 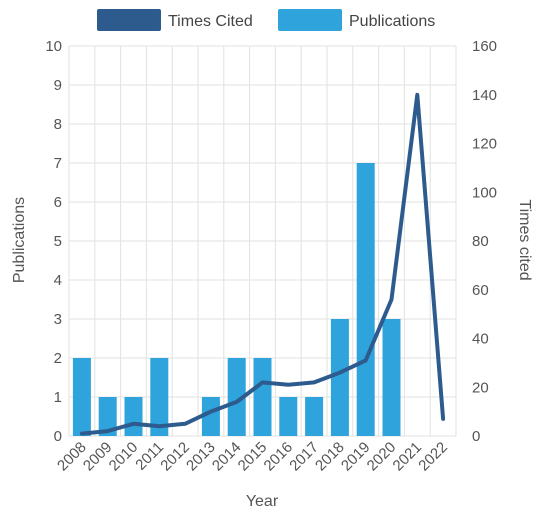 What do you see at coordinates (391, 377) in the screenshot?
I see `publications-bar-2020` at bounding box center [391, 377].